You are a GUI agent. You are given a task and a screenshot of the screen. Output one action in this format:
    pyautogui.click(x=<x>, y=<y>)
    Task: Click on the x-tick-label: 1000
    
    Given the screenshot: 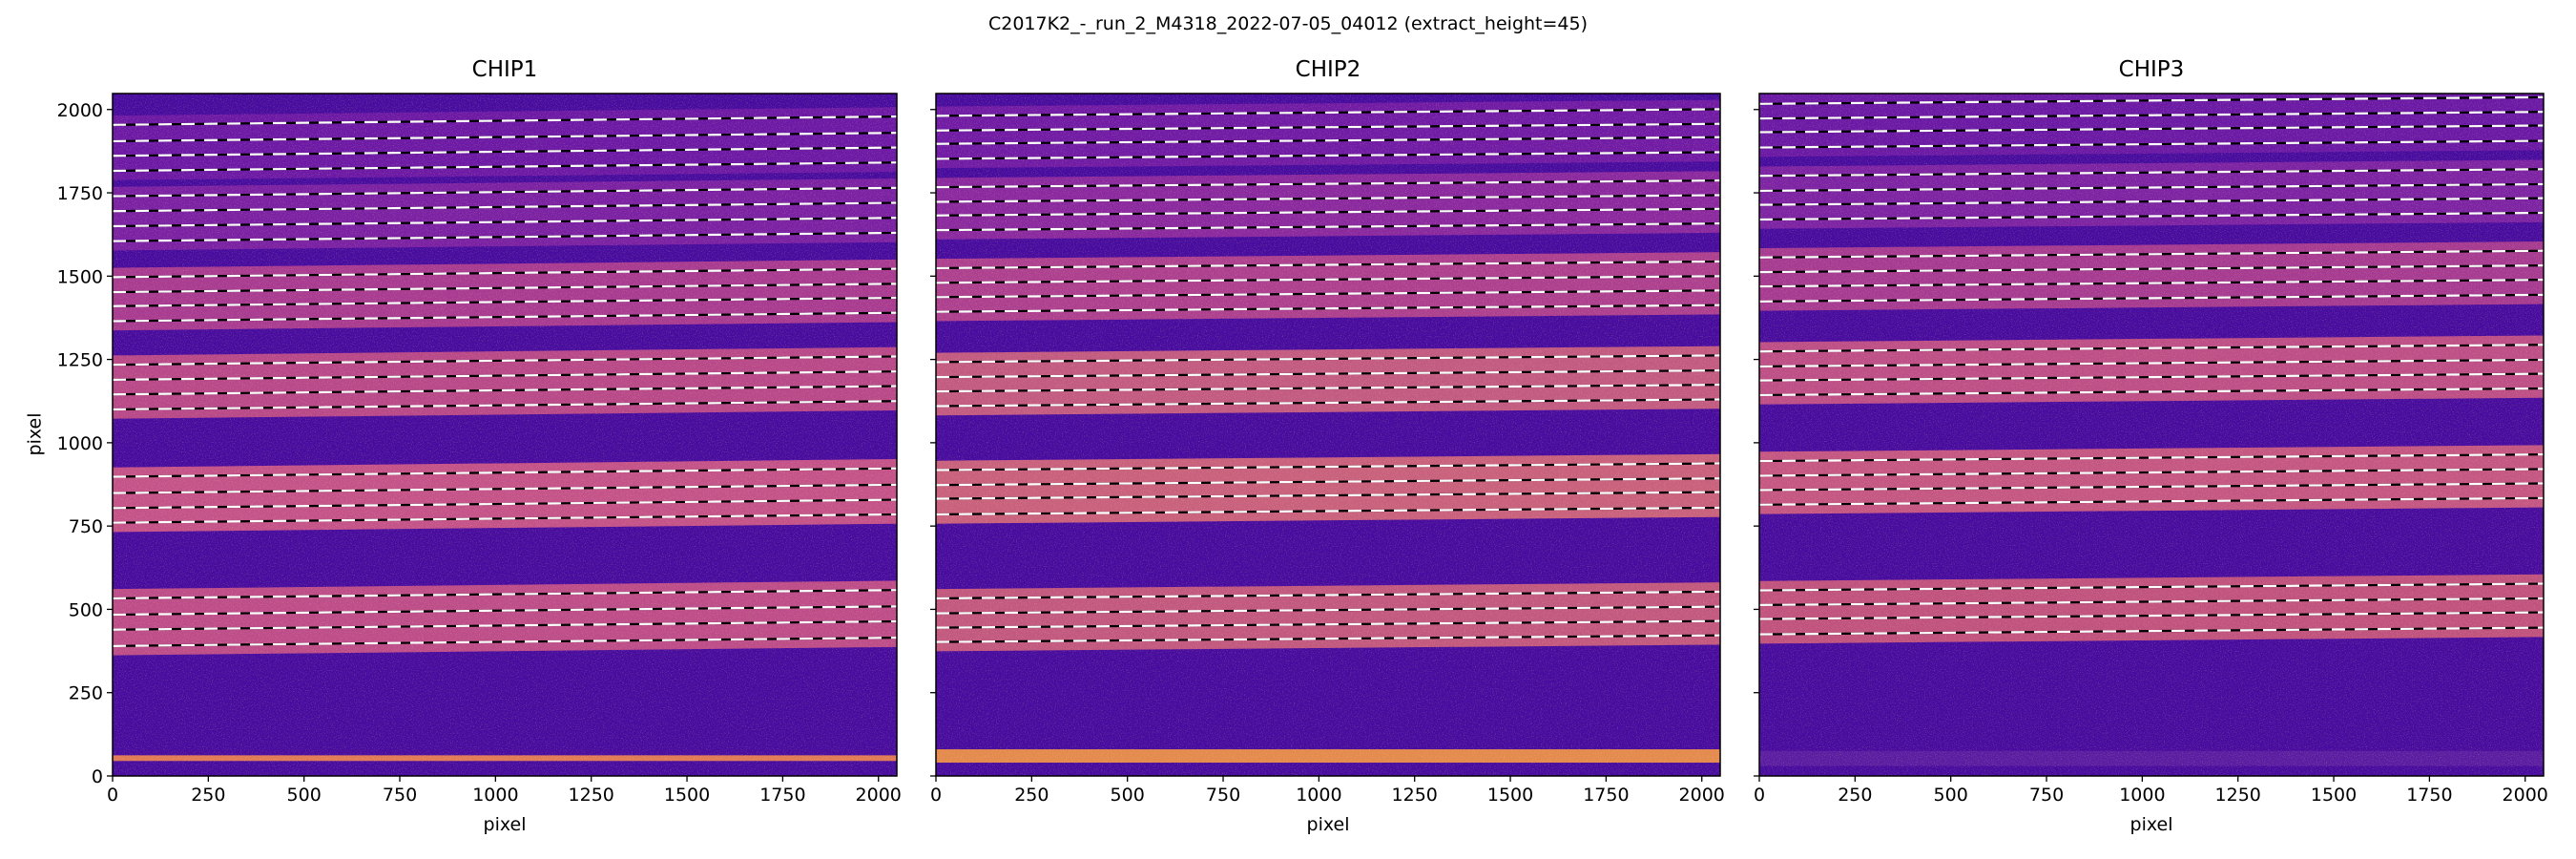 What is the action you would take?
    pyautogui.click(x=2142, y=795)
    